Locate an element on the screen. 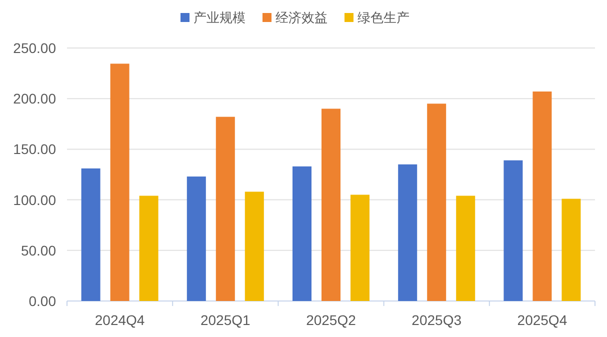 The height and width of the screenshot is (337, 607). y-tick-label: 100.00 is located at coordinates (34, 200).